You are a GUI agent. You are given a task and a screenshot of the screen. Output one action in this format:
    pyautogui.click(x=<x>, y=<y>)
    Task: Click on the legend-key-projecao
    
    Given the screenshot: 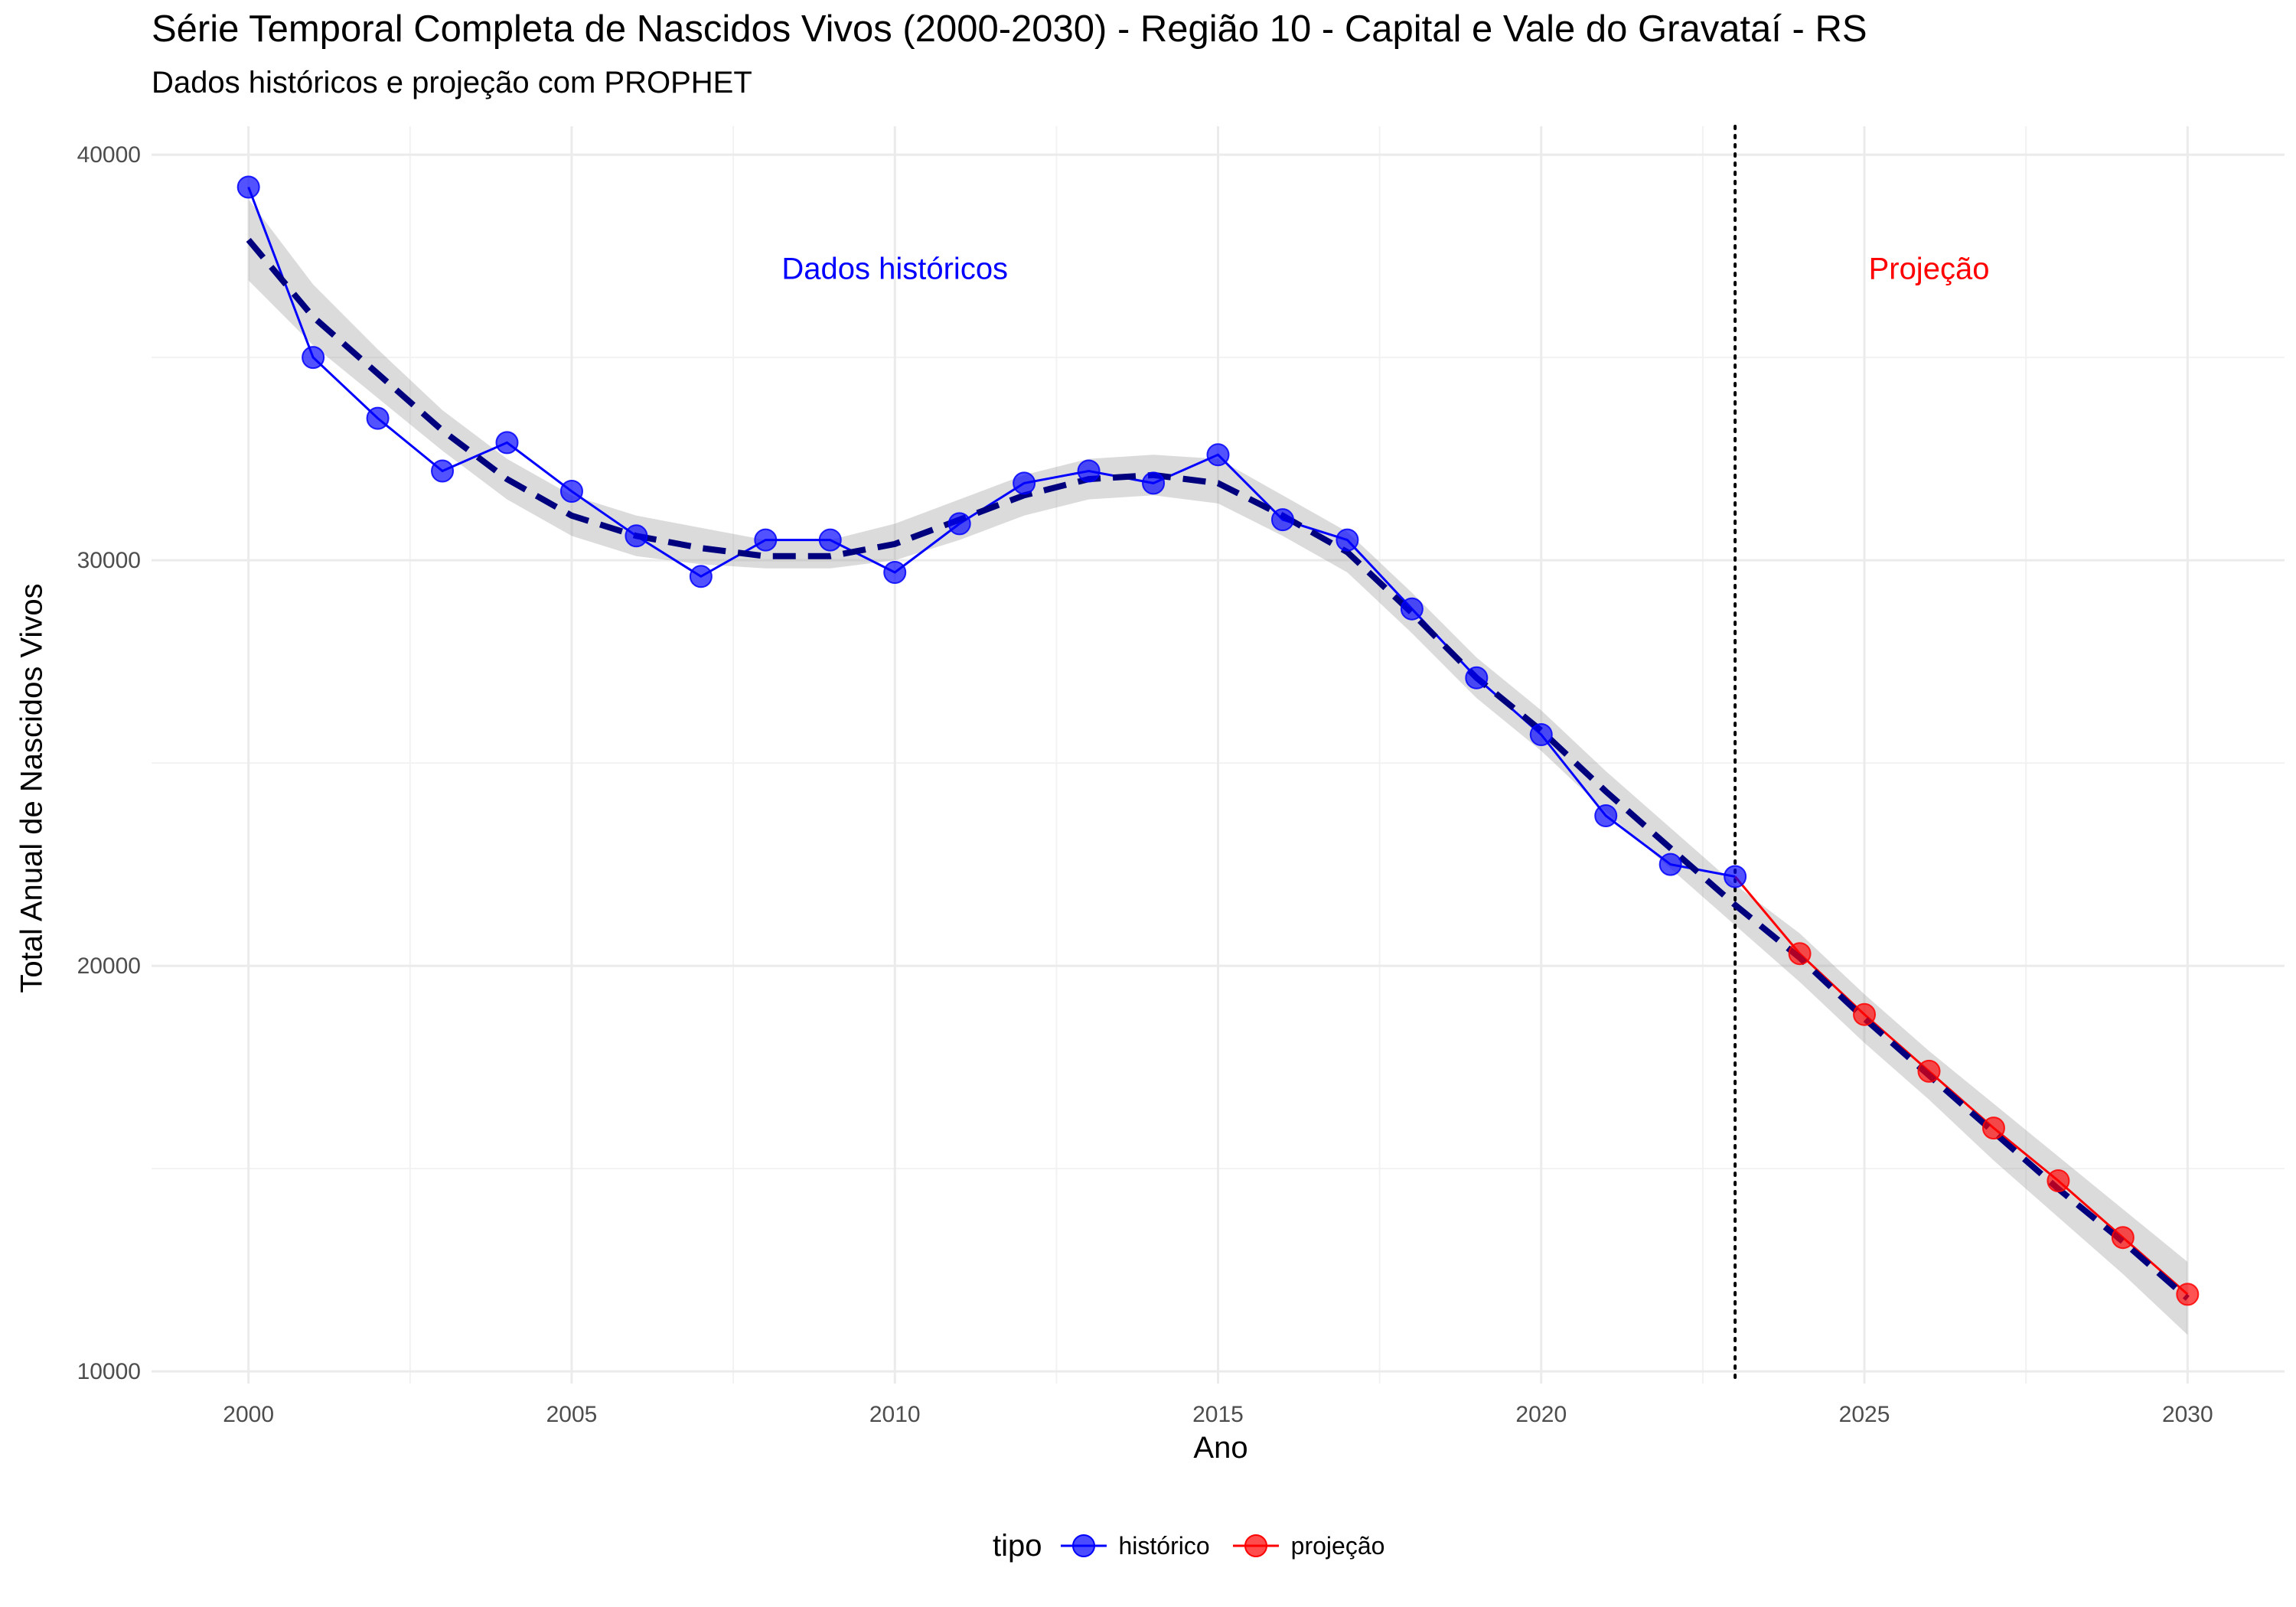 What is the action you would take?
    pyautogui.click(x=1255, y=1545)
    